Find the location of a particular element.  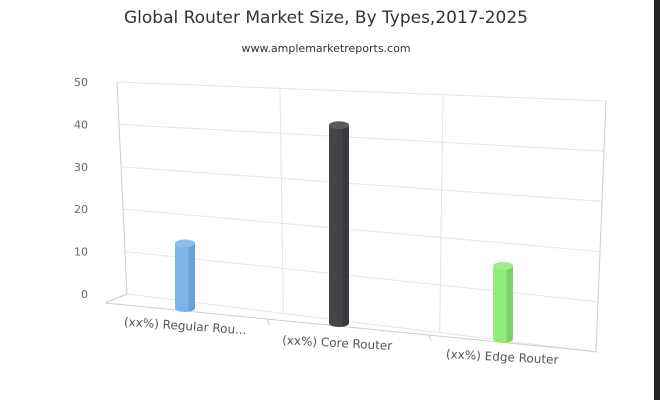

y-tick-label: 40 is located at coordinates (81, 124).